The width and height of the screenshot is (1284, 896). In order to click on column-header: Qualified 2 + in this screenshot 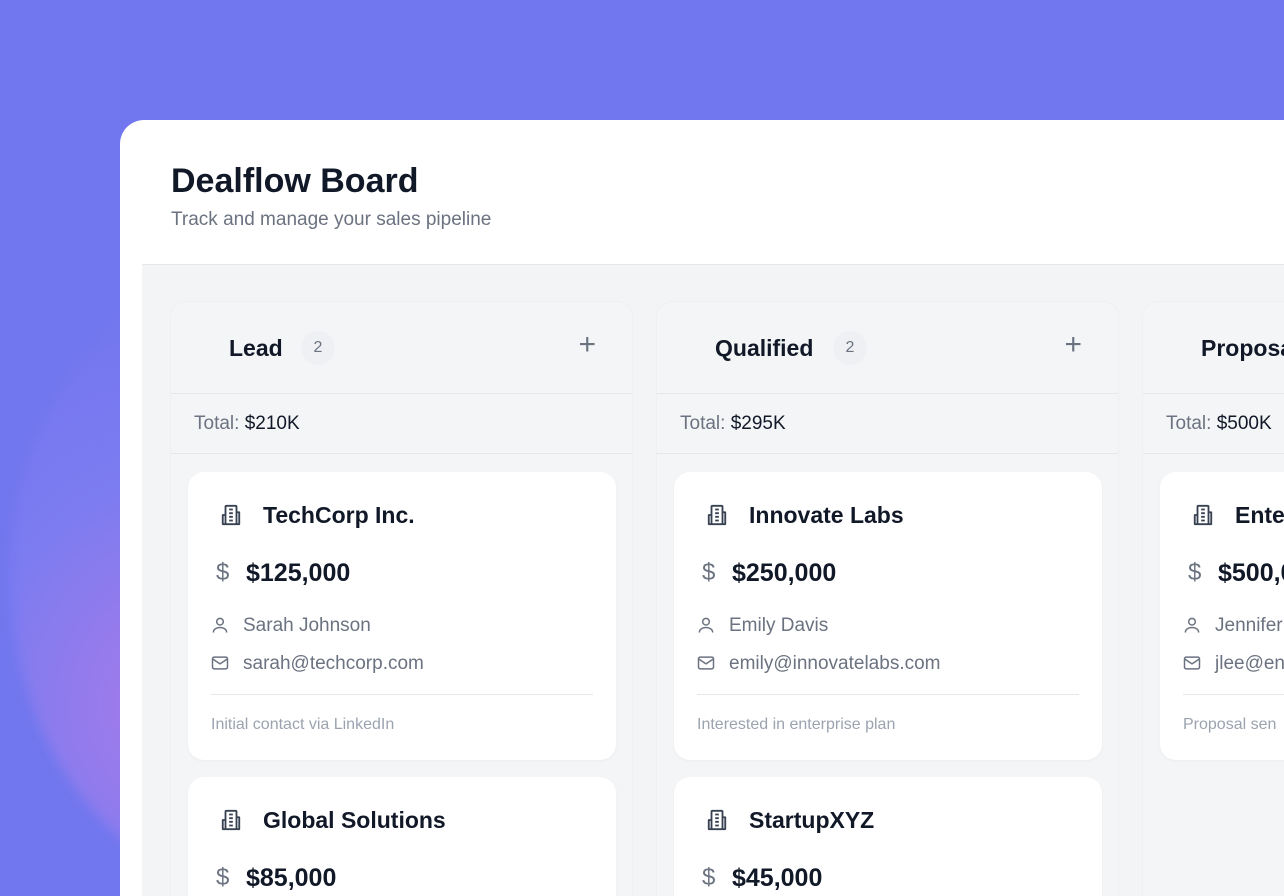, I will do `click(887, 348)`.